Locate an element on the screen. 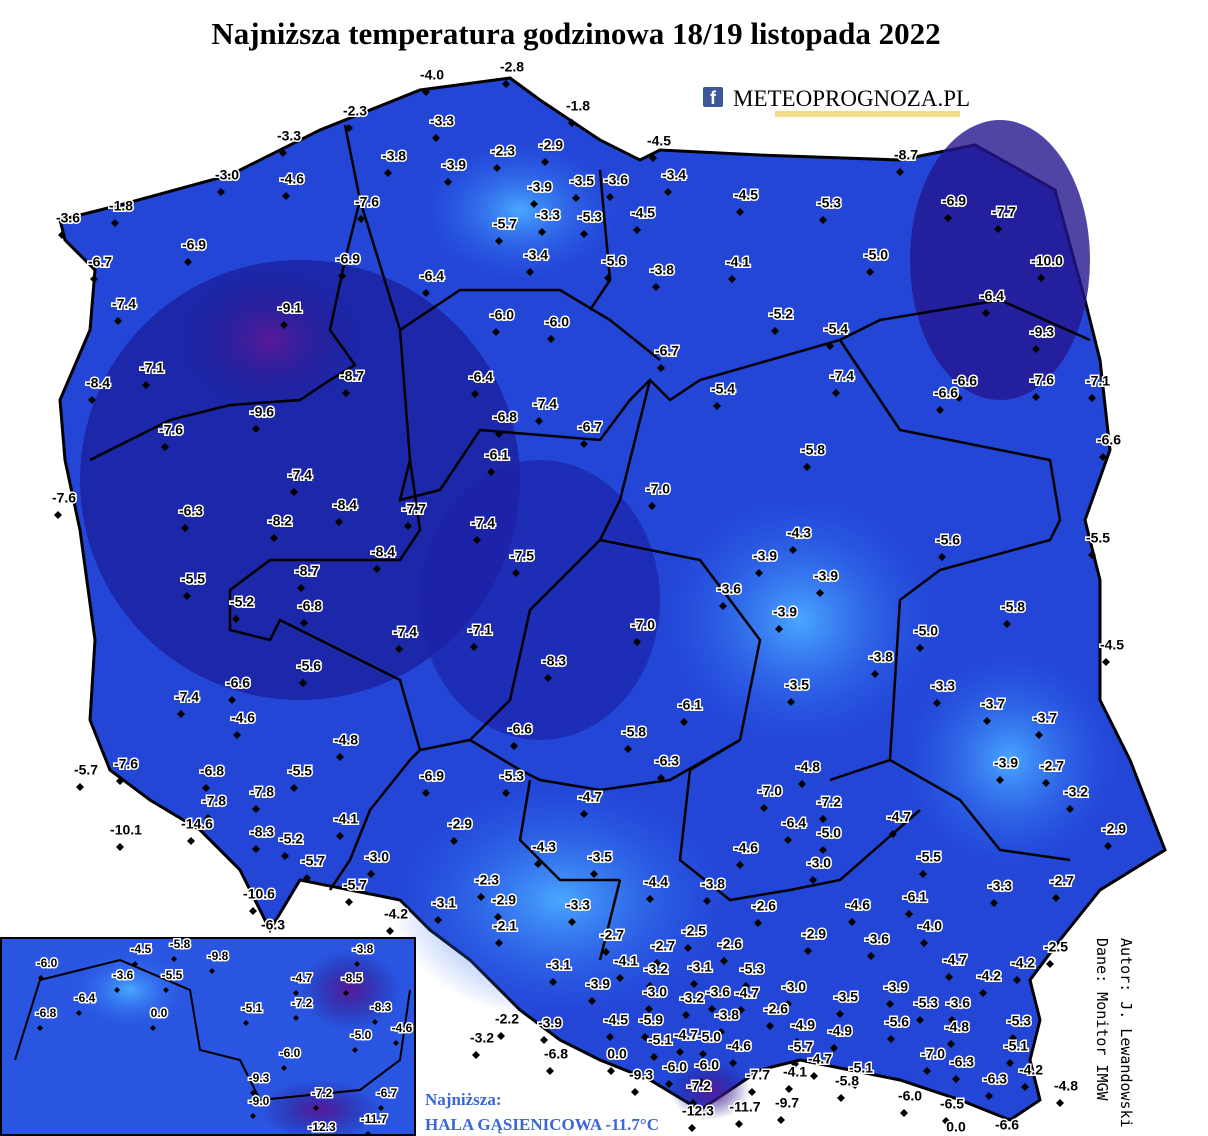  inset-station-label: -9.3 is located at coordinates (259, 1078).